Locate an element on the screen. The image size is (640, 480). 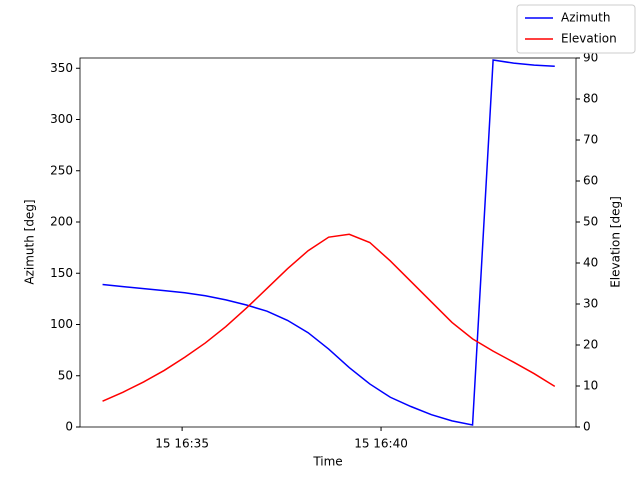
y-tick-label: 50 is located at coordinates (65, 375).